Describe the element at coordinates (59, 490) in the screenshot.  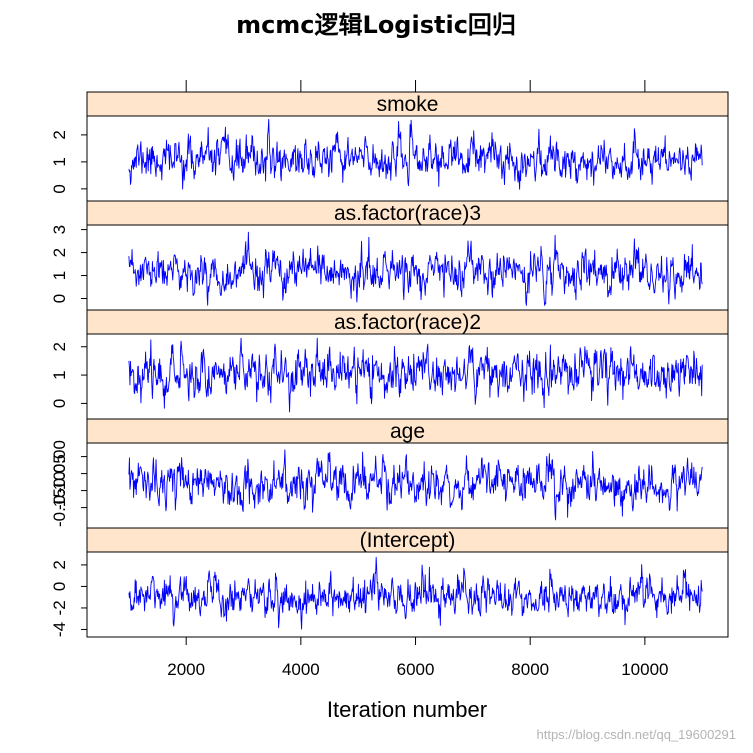
I see `y-tick-label: -0.10` at that location.